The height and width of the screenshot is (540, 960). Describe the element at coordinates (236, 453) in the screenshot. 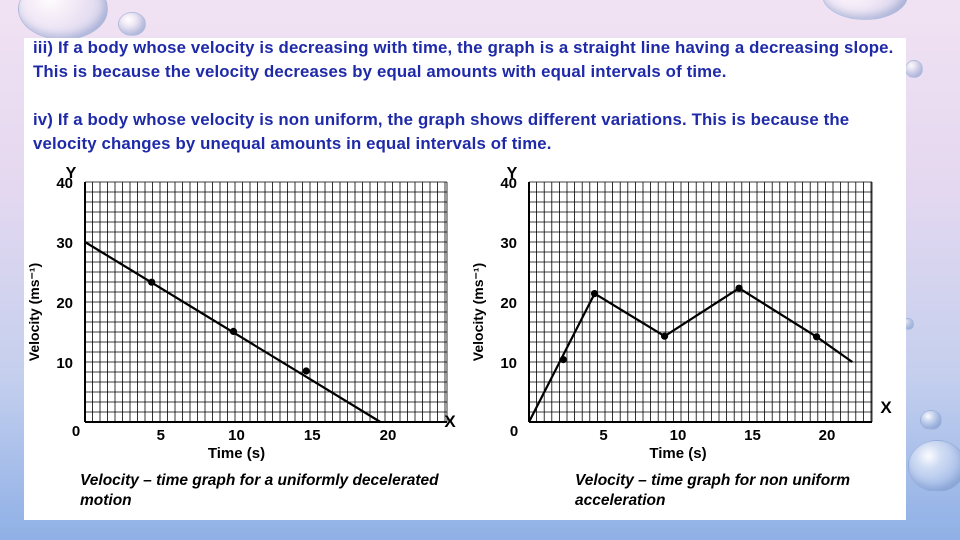

I see `chart-left-x-axis-title: Time (s)` at that location.